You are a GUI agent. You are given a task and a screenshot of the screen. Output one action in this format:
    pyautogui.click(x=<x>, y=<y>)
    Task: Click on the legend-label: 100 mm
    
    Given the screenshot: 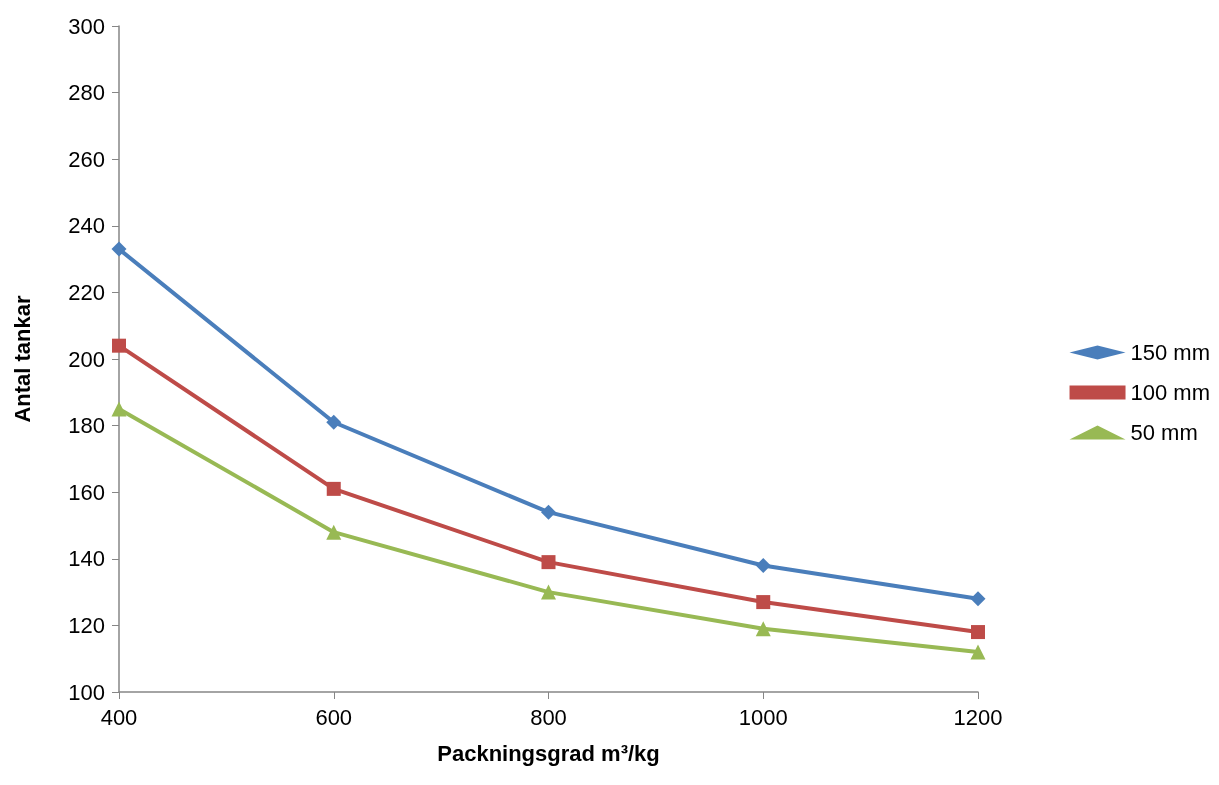 What is the action you would take?
    pyautogui.click(x=1170, y=392)
    